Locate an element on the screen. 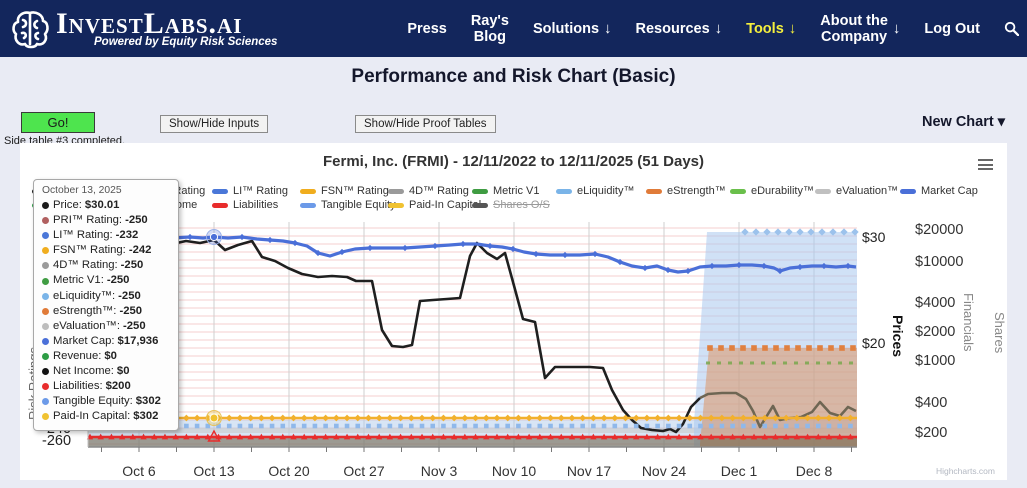  legend-item-evaluation-: eValuation™ is located at coordinates (856, 191).